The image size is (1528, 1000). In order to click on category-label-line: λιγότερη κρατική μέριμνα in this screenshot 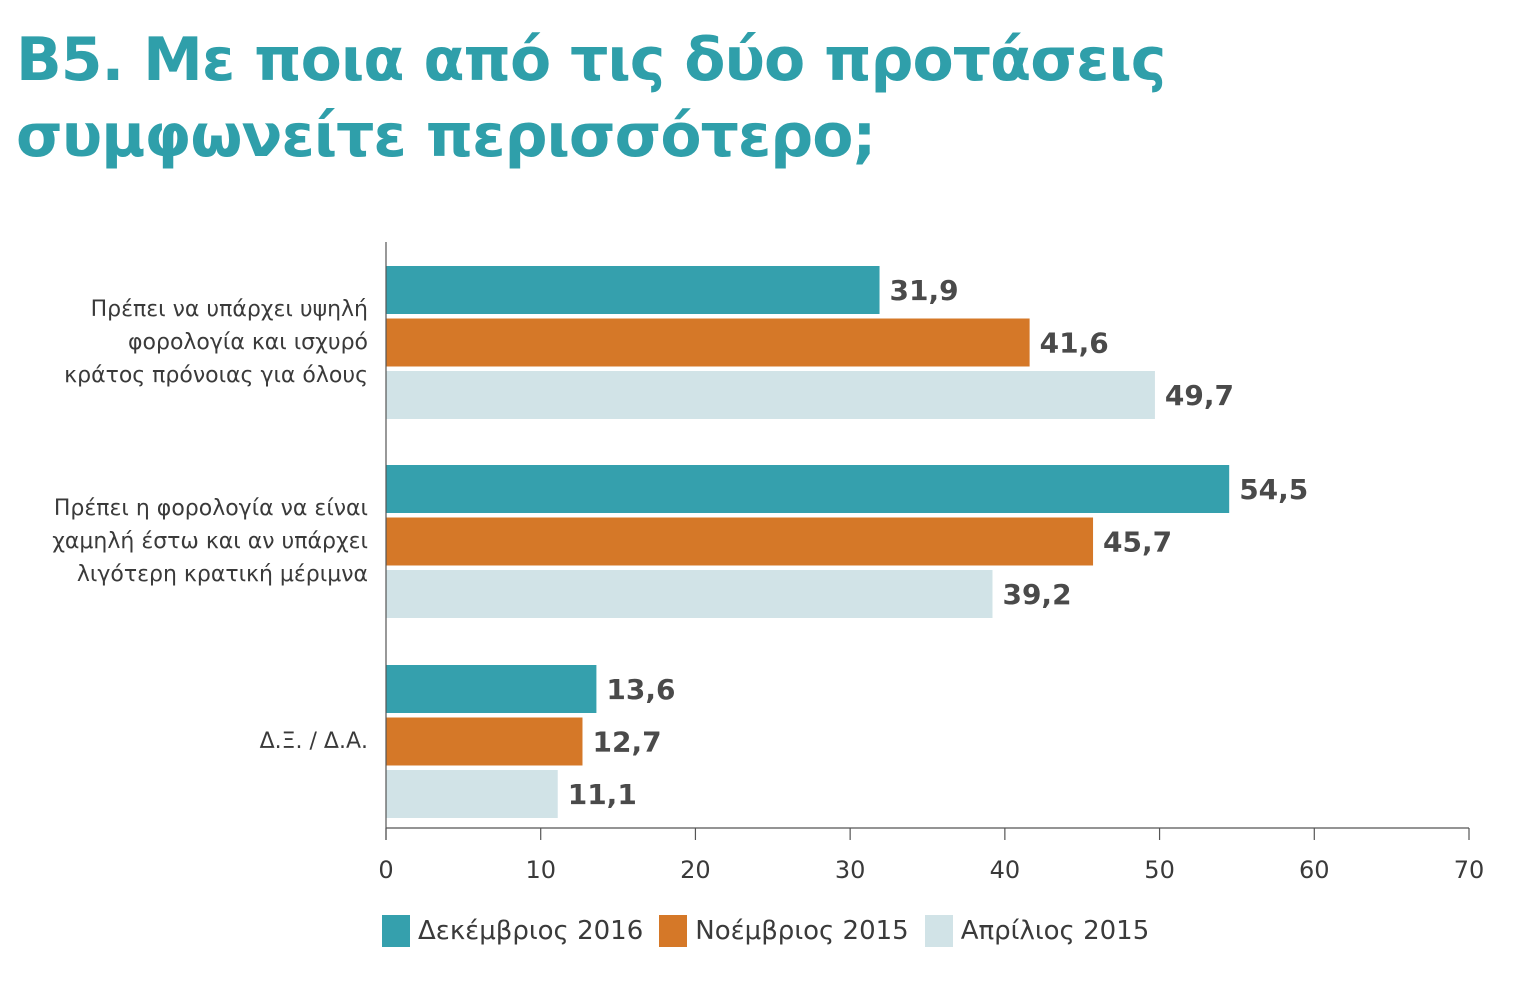, I will do `click(222, 574)`.